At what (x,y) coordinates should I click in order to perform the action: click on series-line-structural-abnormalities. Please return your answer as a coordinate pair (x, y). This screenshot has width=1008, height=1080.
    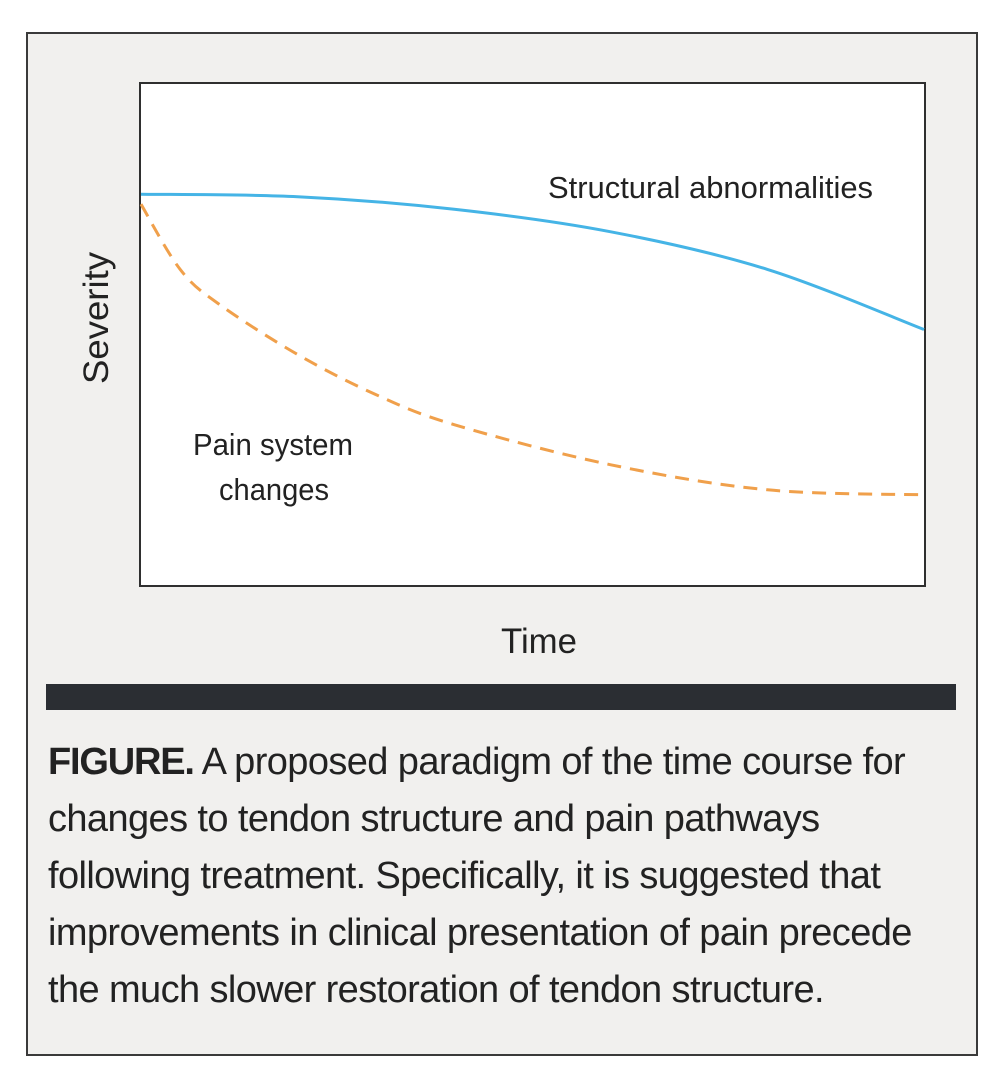
    Looking at the image, I should click on (532, 261).